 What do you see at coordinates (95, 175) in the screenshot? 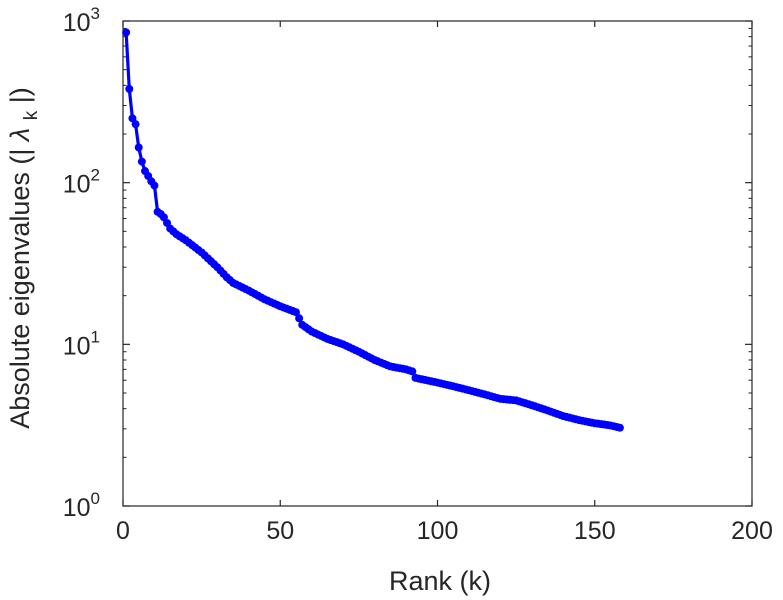
I see `y-tick-exponent: 2` at bounding box center [95, 175].